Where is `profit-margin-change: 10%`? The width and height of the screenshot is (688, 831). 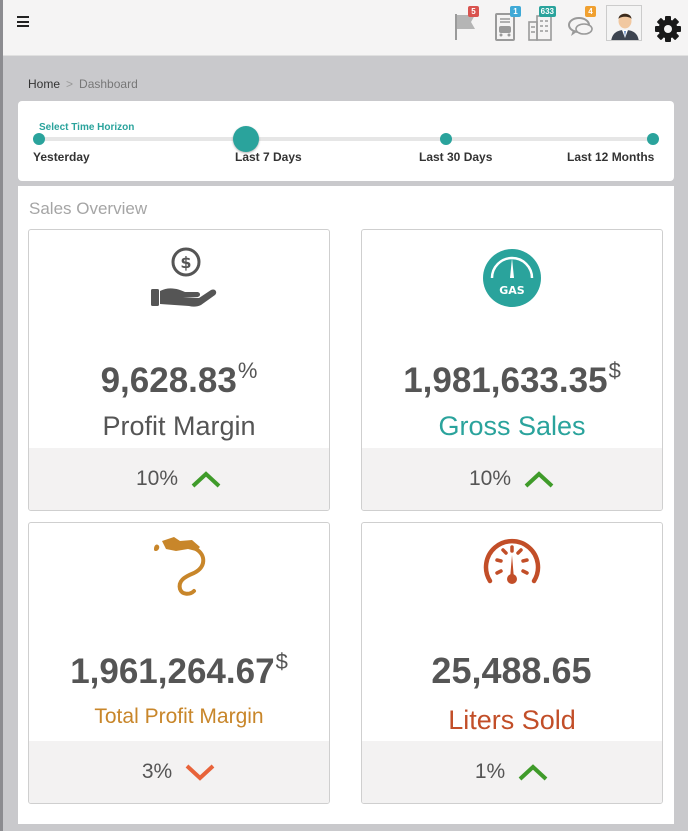 profit-margin-change: 10% is located at coordinates (157, 478).